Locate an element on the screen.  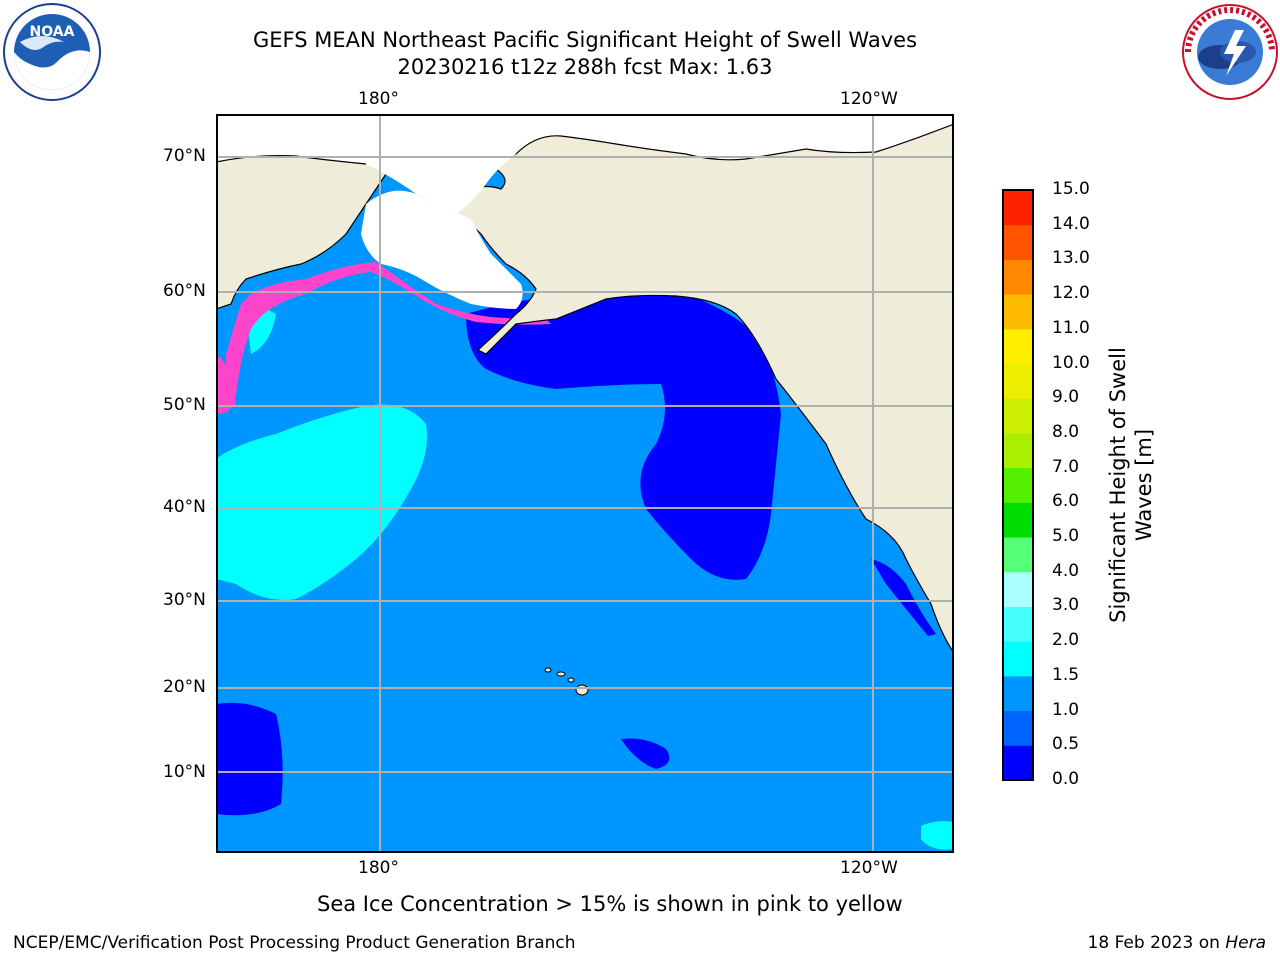
bottom-tick-120w: 120°W is located at coordinates (869, 868).